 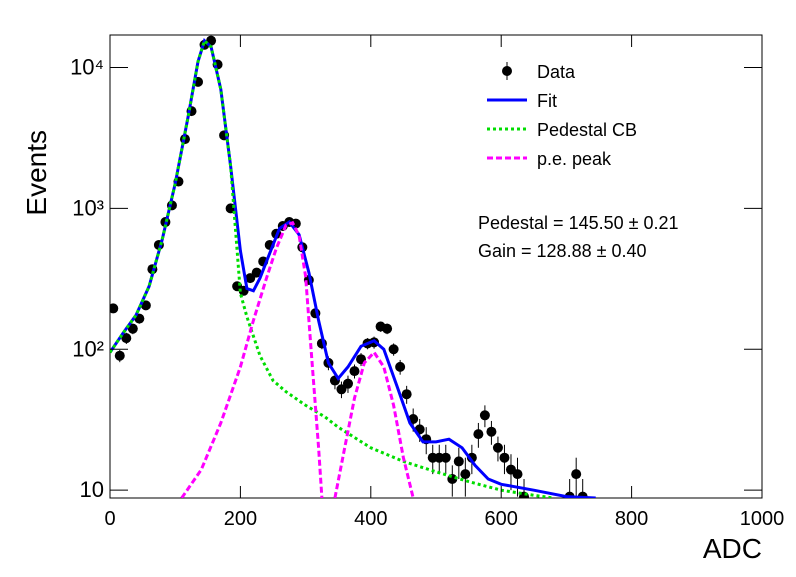 I want to click on y-tick-label: 10³, so click(x=88, y=207).